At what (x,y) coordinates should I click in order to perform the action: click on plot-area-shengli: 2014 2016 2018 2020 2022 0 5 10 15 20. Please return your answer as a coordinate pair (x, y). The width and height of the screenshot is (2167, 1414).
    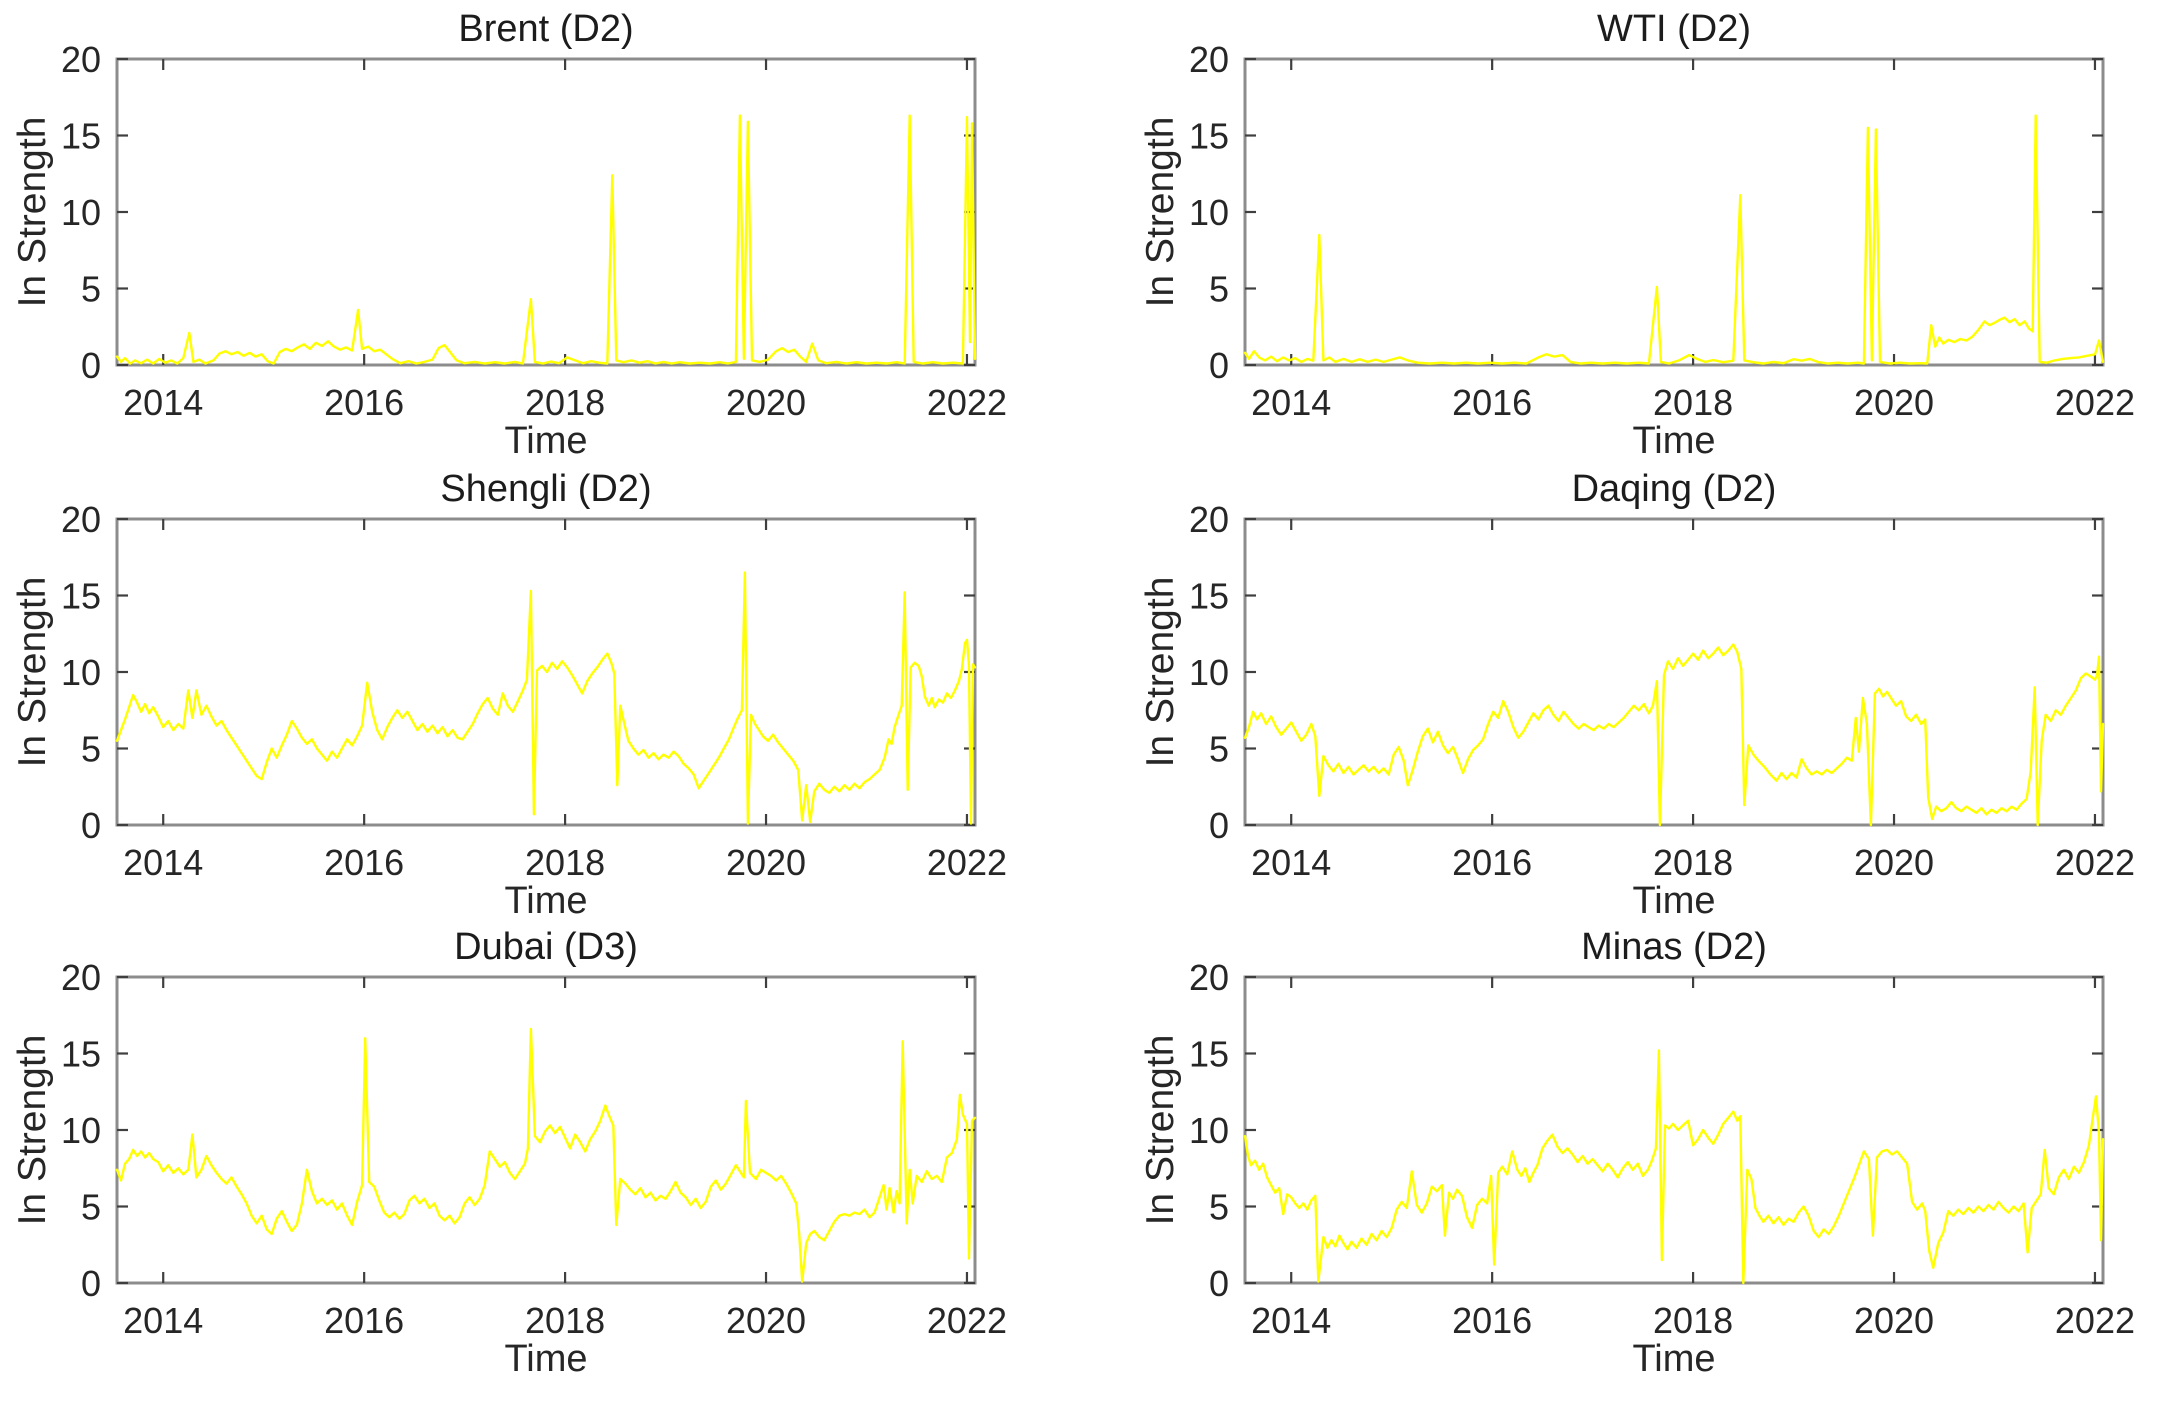
    Looking at the image, I should click on (534, 691).